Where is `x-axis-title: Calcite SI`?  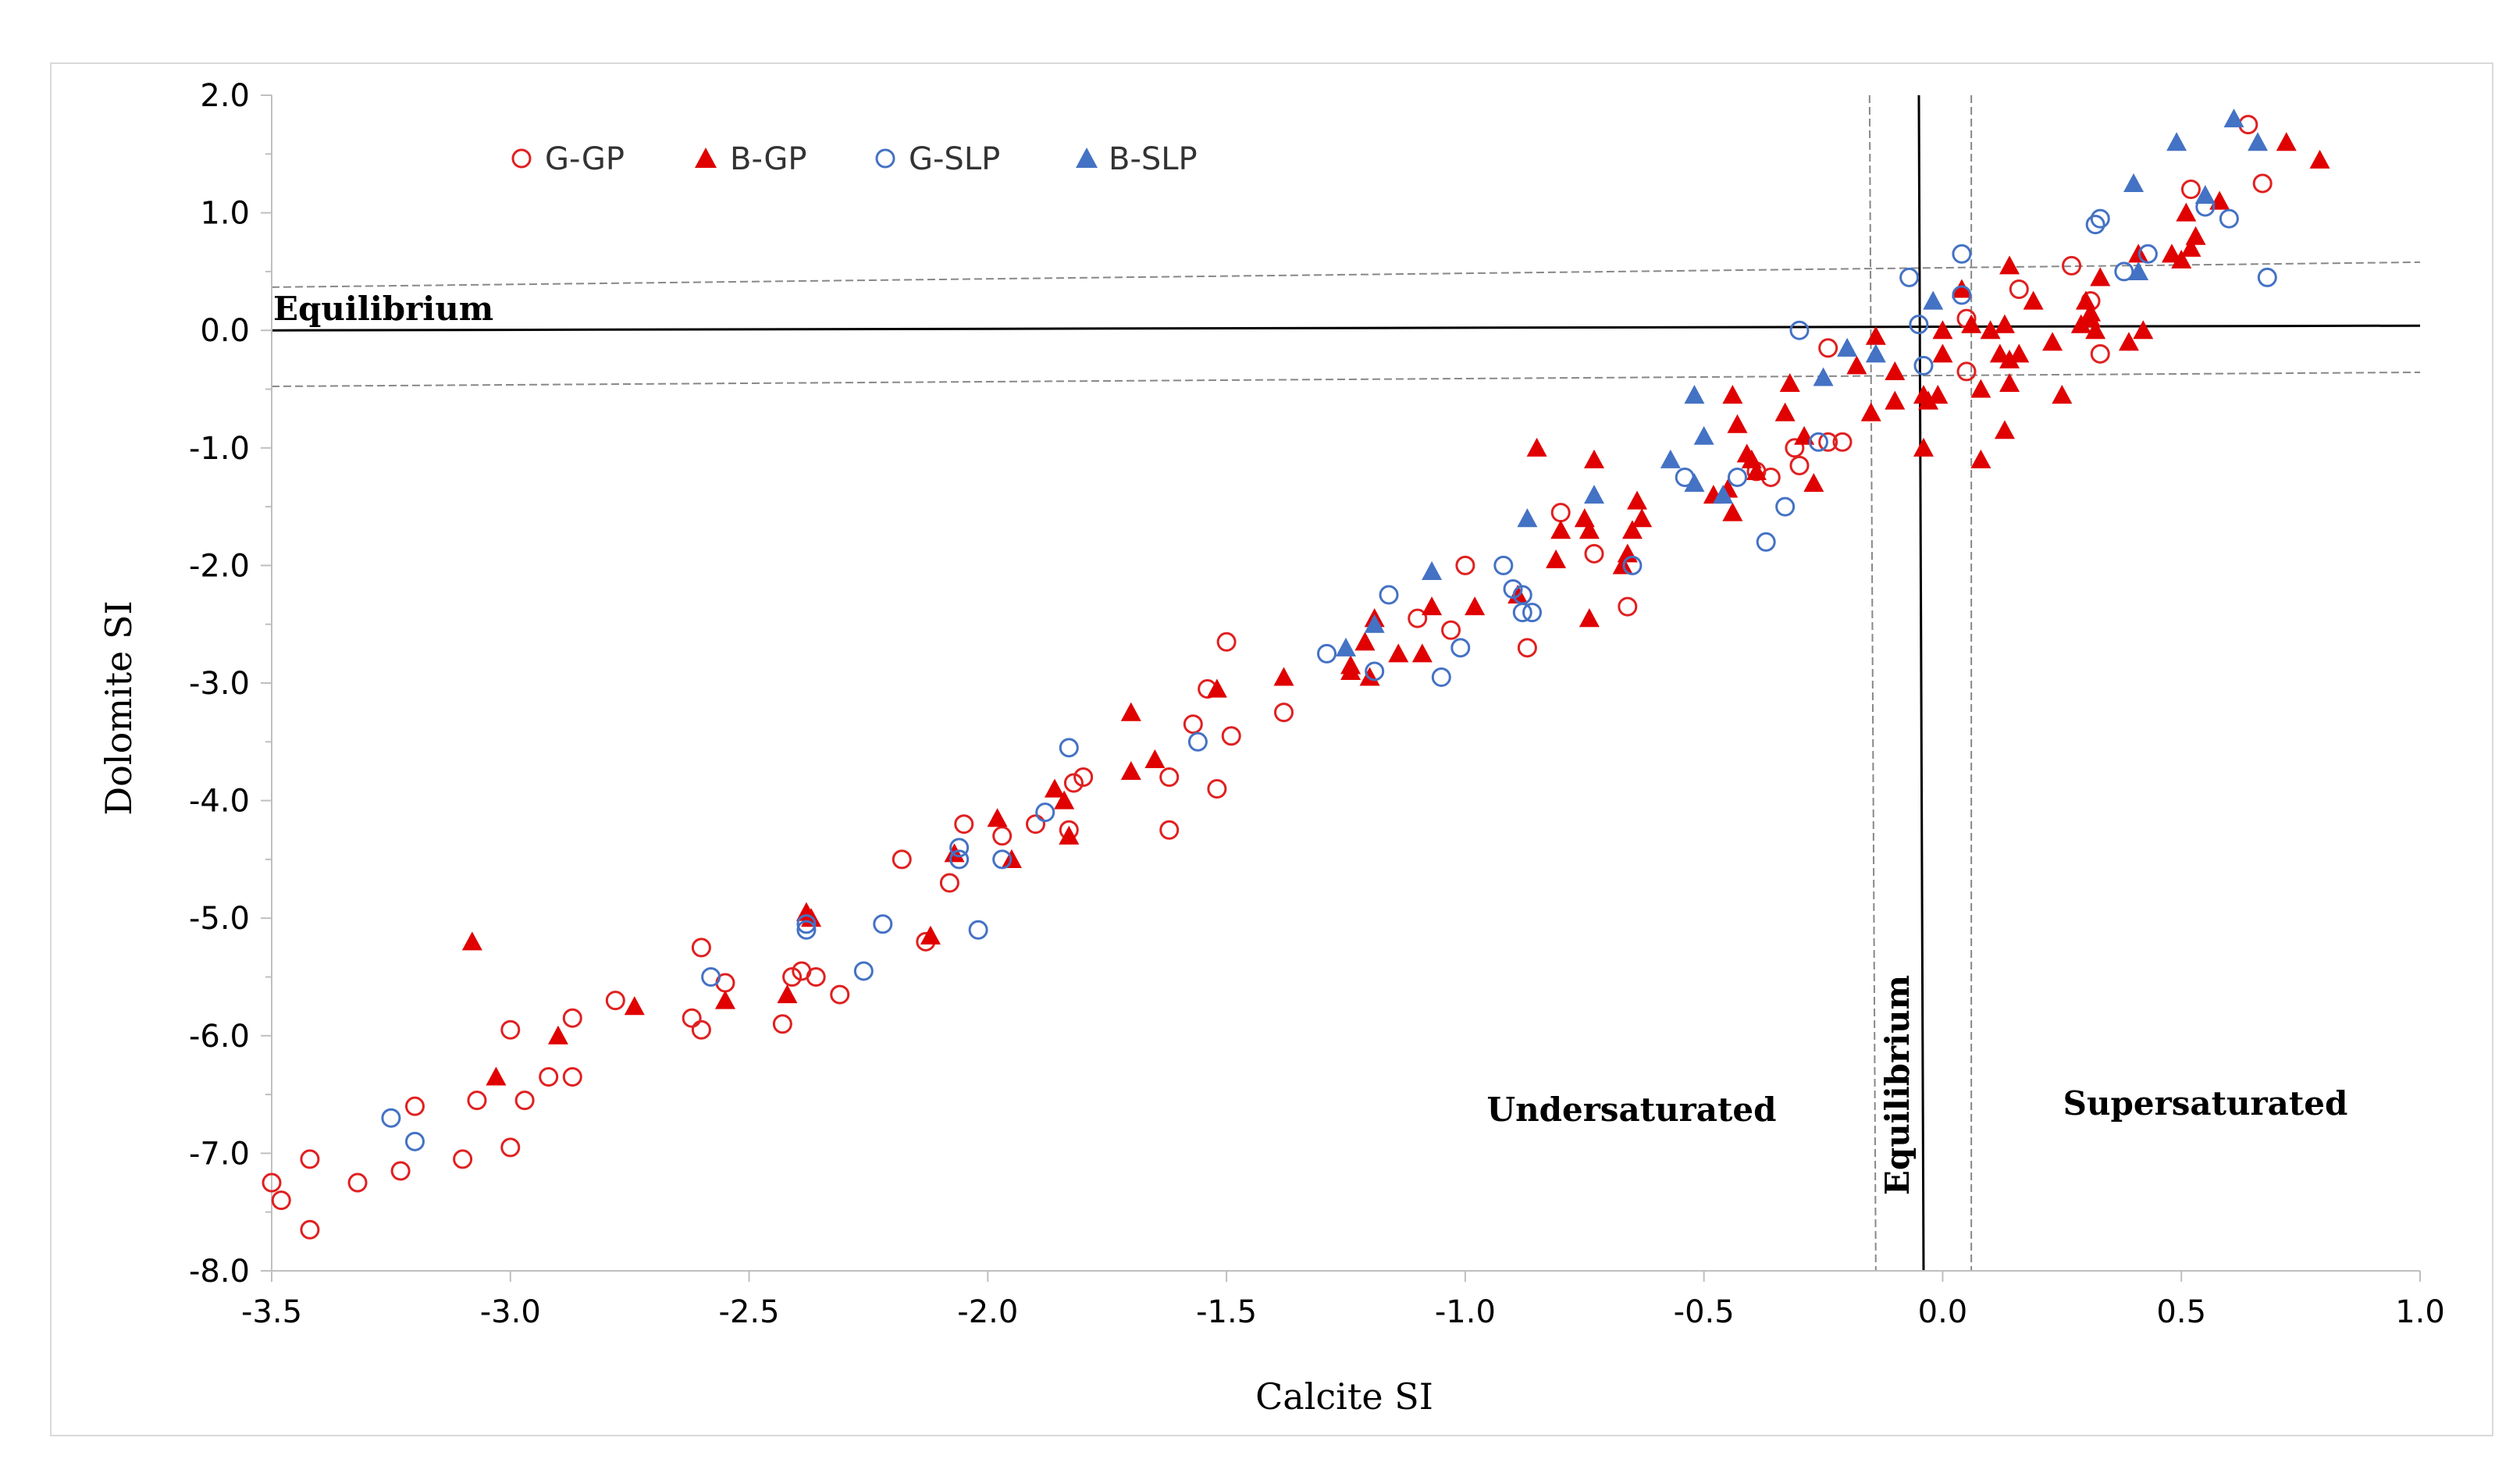
x-axis-title: Calcite SI is located at coordinates (1344, 1396).